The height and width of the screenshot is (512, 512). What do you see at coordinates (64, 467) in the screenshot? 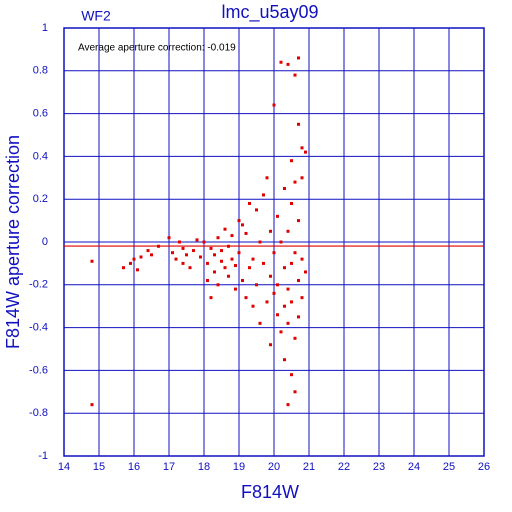
I see `x-tick-label: 14` at bounding box center [64, 467].